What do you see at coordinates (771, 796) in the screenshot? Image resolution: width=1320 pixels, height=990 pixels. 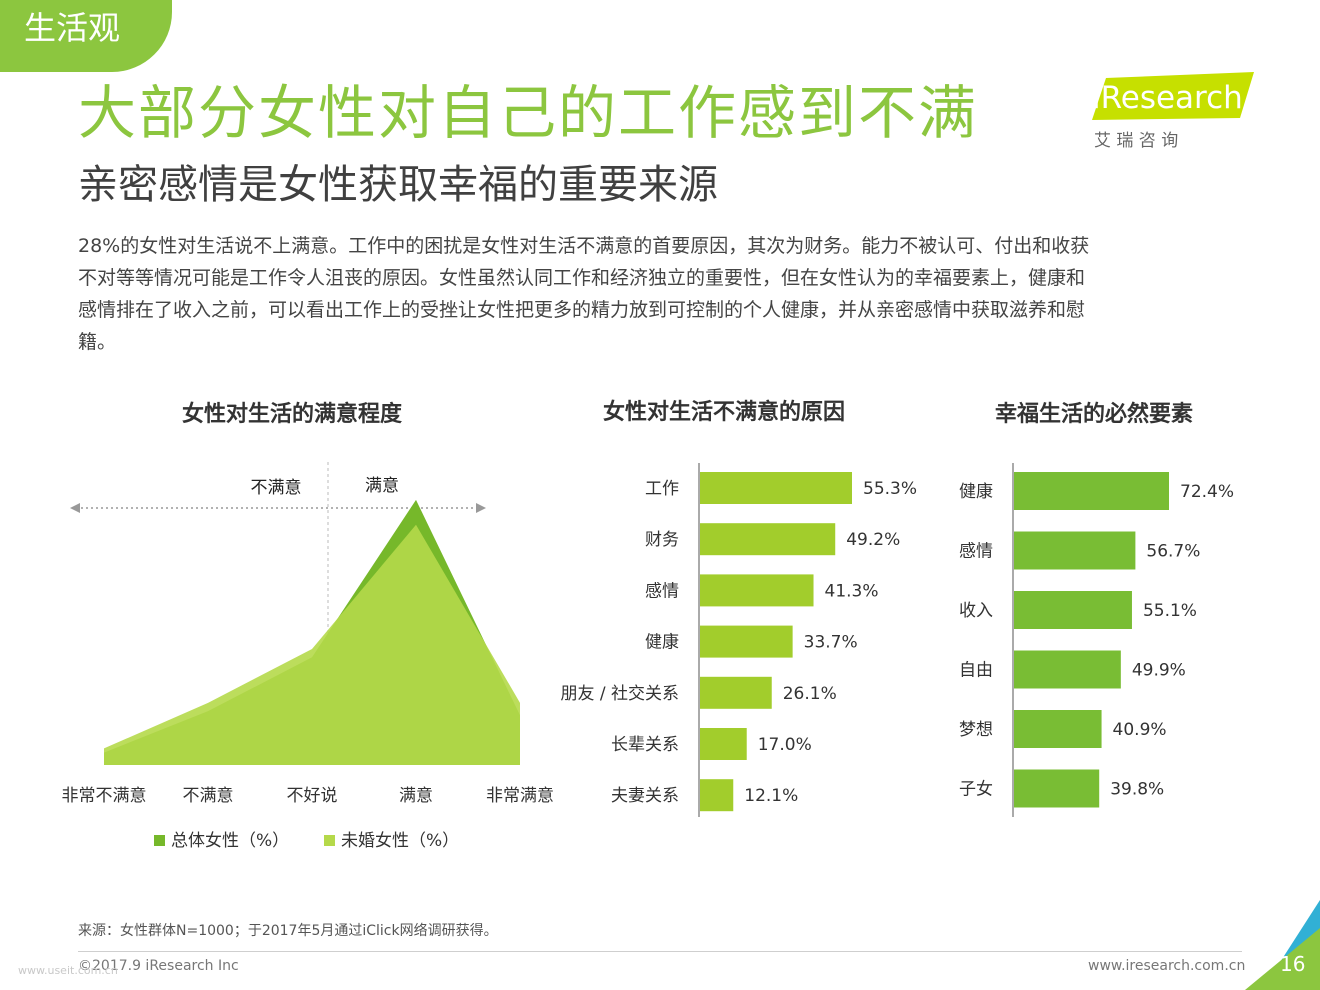 I see `data-label: 12.1%` at bounding box center [771, 796].